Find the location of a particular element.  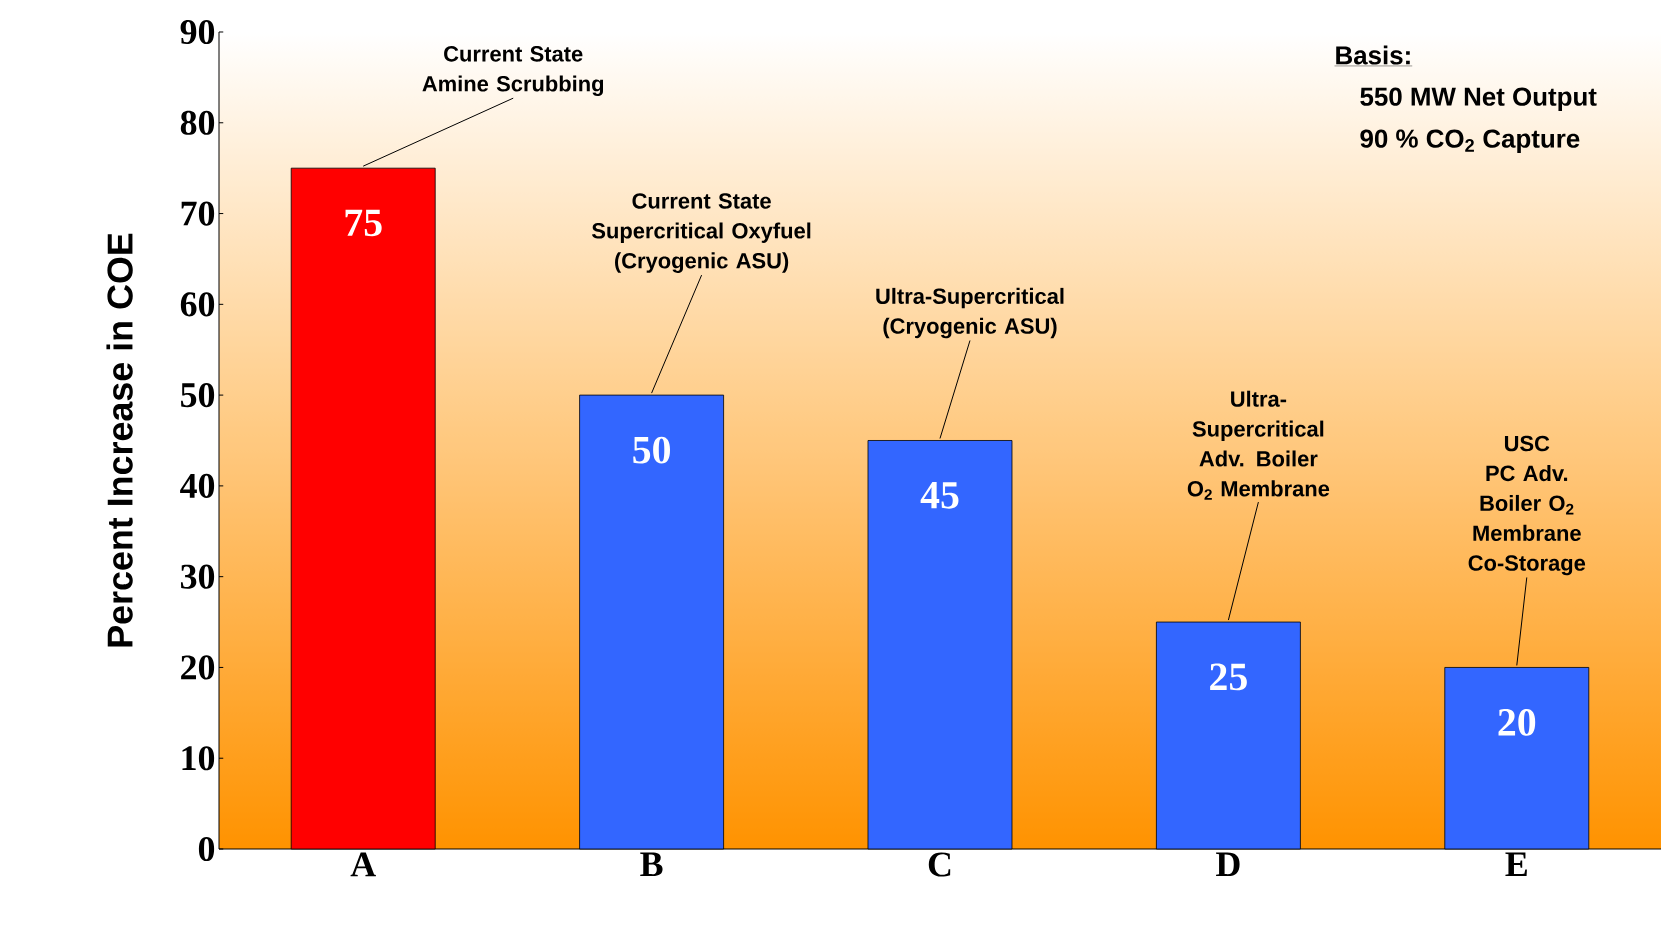

x-tick-label: B is located at coordinates (651, 864).